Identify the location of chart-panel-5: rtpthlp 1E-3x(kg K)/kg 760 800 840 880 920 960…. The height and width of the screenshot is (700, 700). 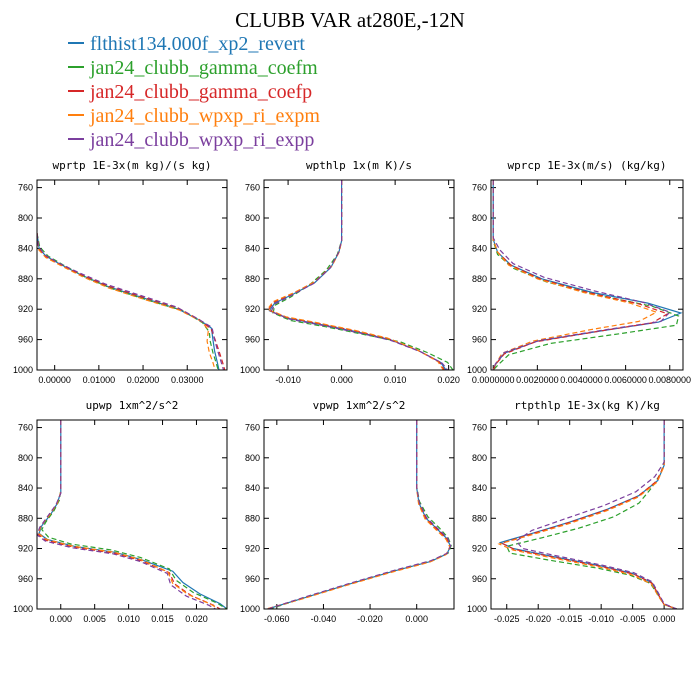
(575, 511).